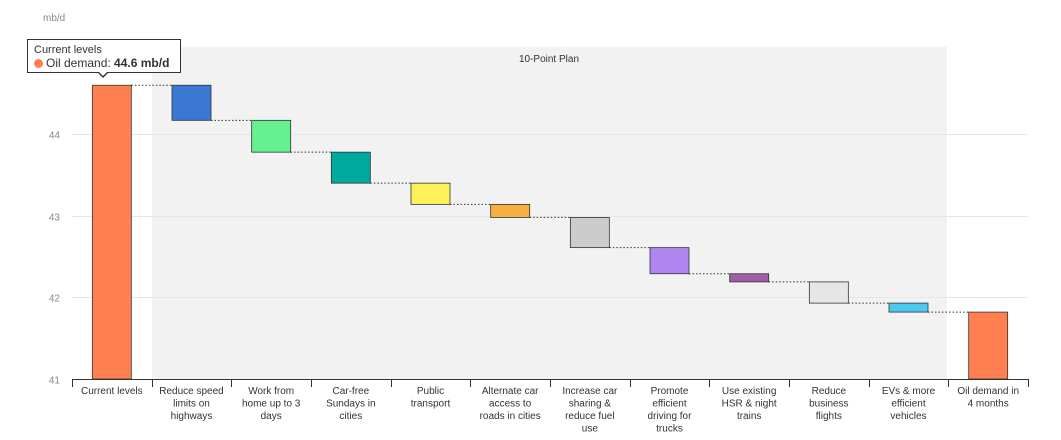 This screenshot has height=440, width=1061. Describe the element at coordinates (38, 63) in the screenshot. I see `tooltip-series-dot` at that location.